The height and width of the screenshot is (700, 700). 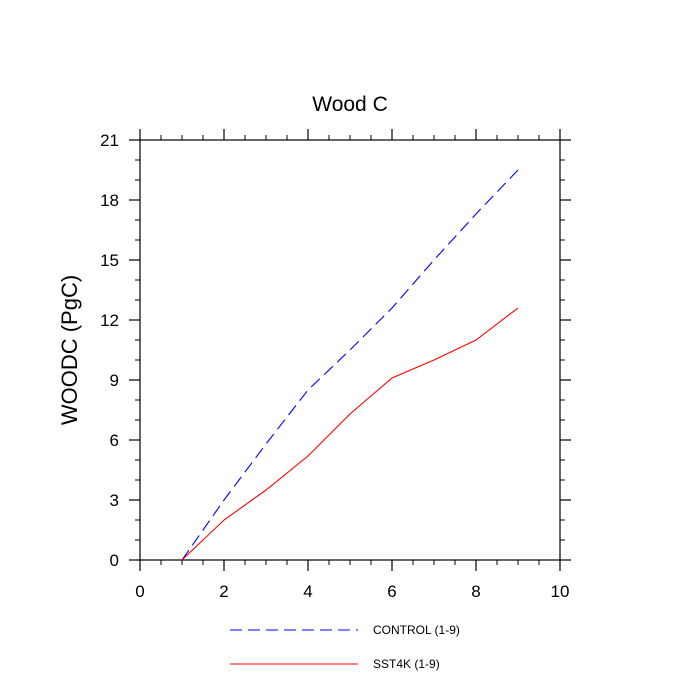 What do you see at coordinates (114, 560) in the screenshot?
I see `y-tick-label: 0` at bounding box center [114, 560].